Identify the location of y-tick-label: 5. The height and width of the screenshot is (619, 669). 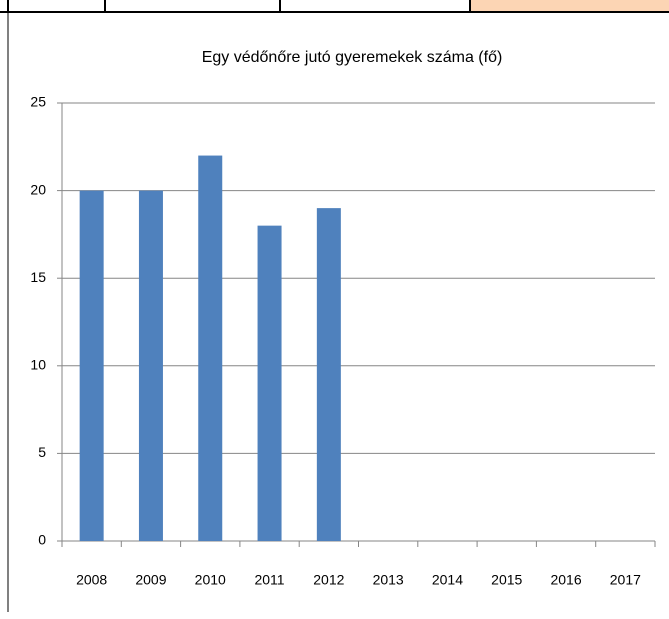
(42, 452).